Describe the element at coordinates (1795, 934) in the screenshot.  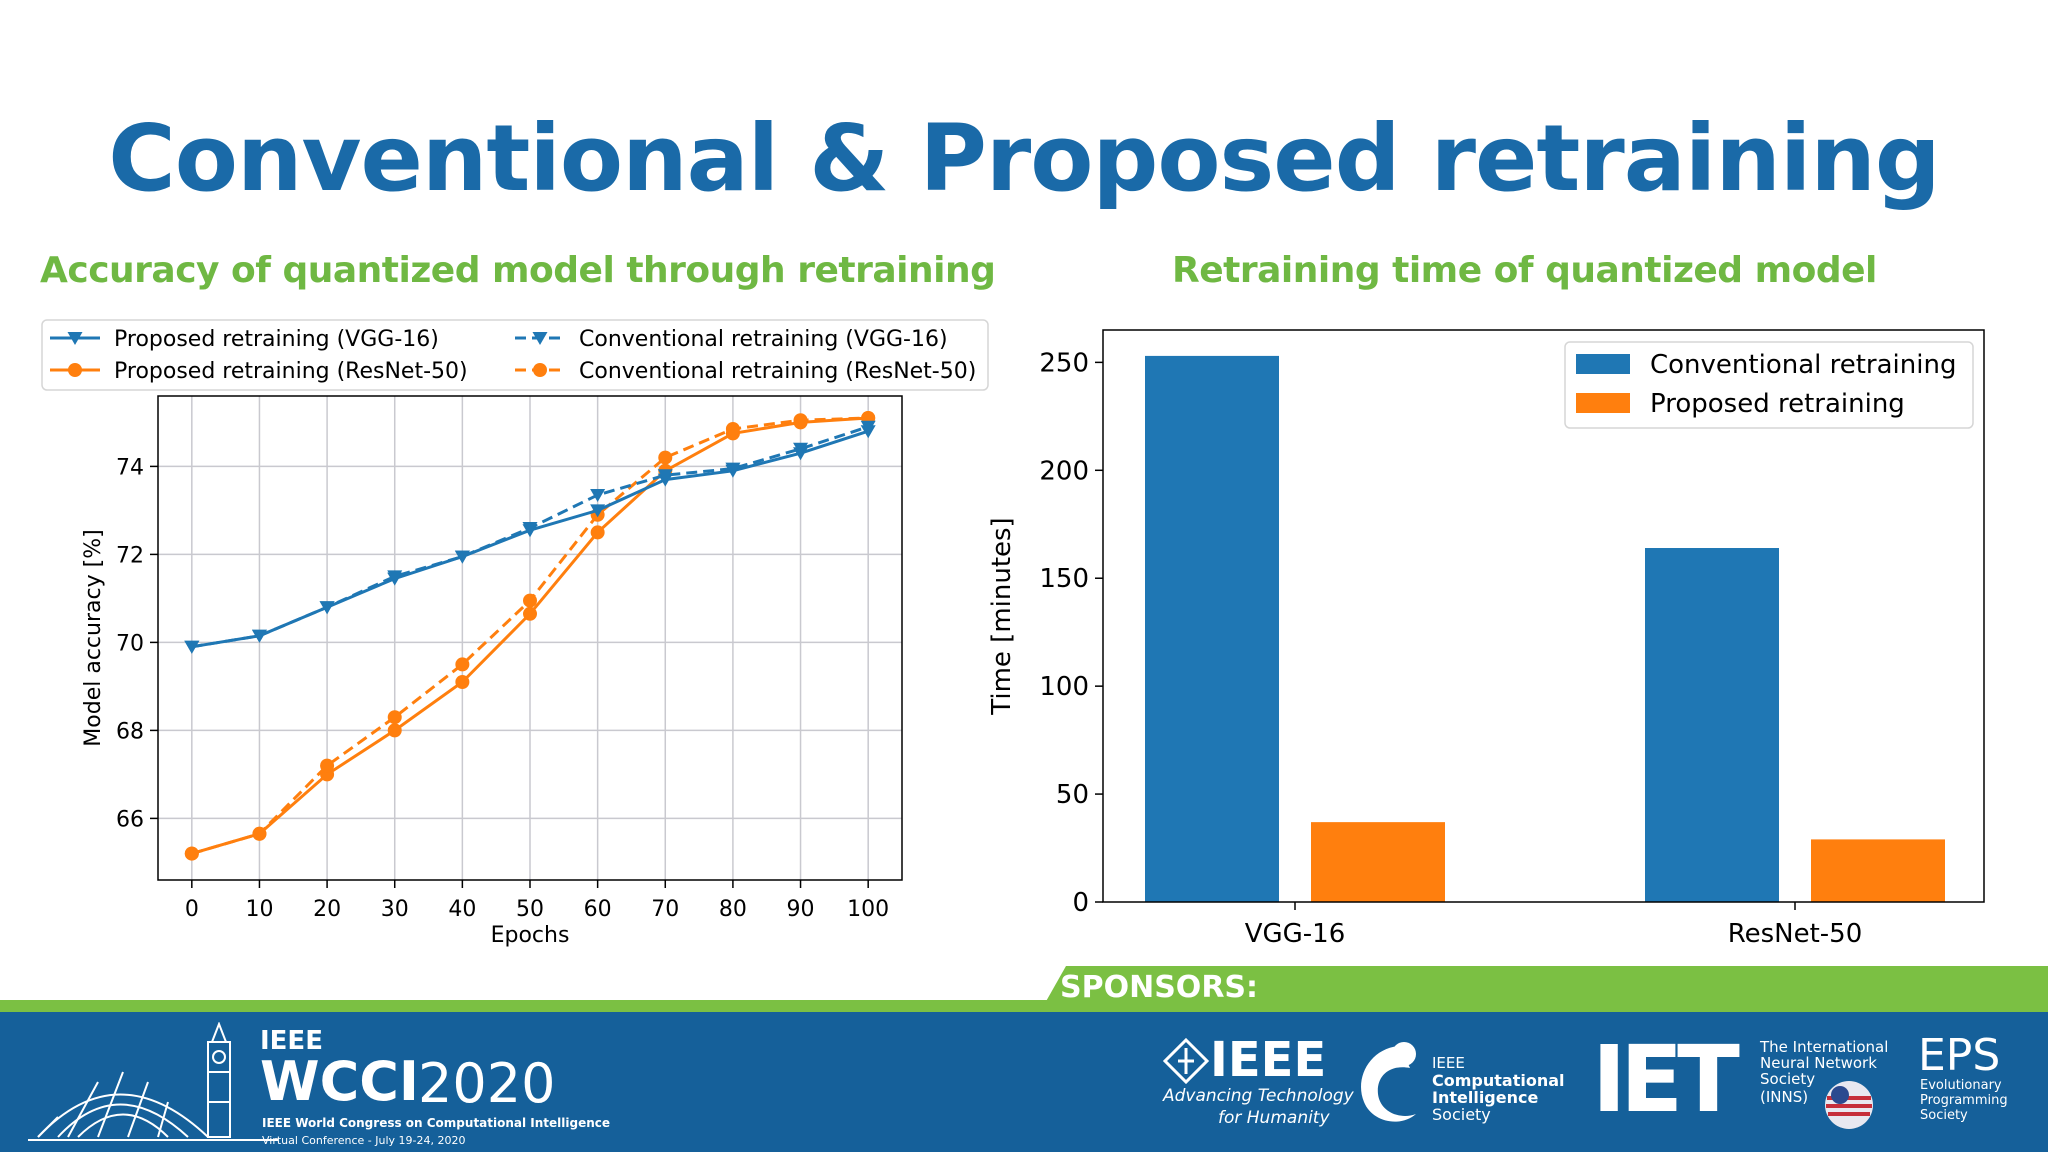
I see `x-tick-label: ResNet-50` at that location.